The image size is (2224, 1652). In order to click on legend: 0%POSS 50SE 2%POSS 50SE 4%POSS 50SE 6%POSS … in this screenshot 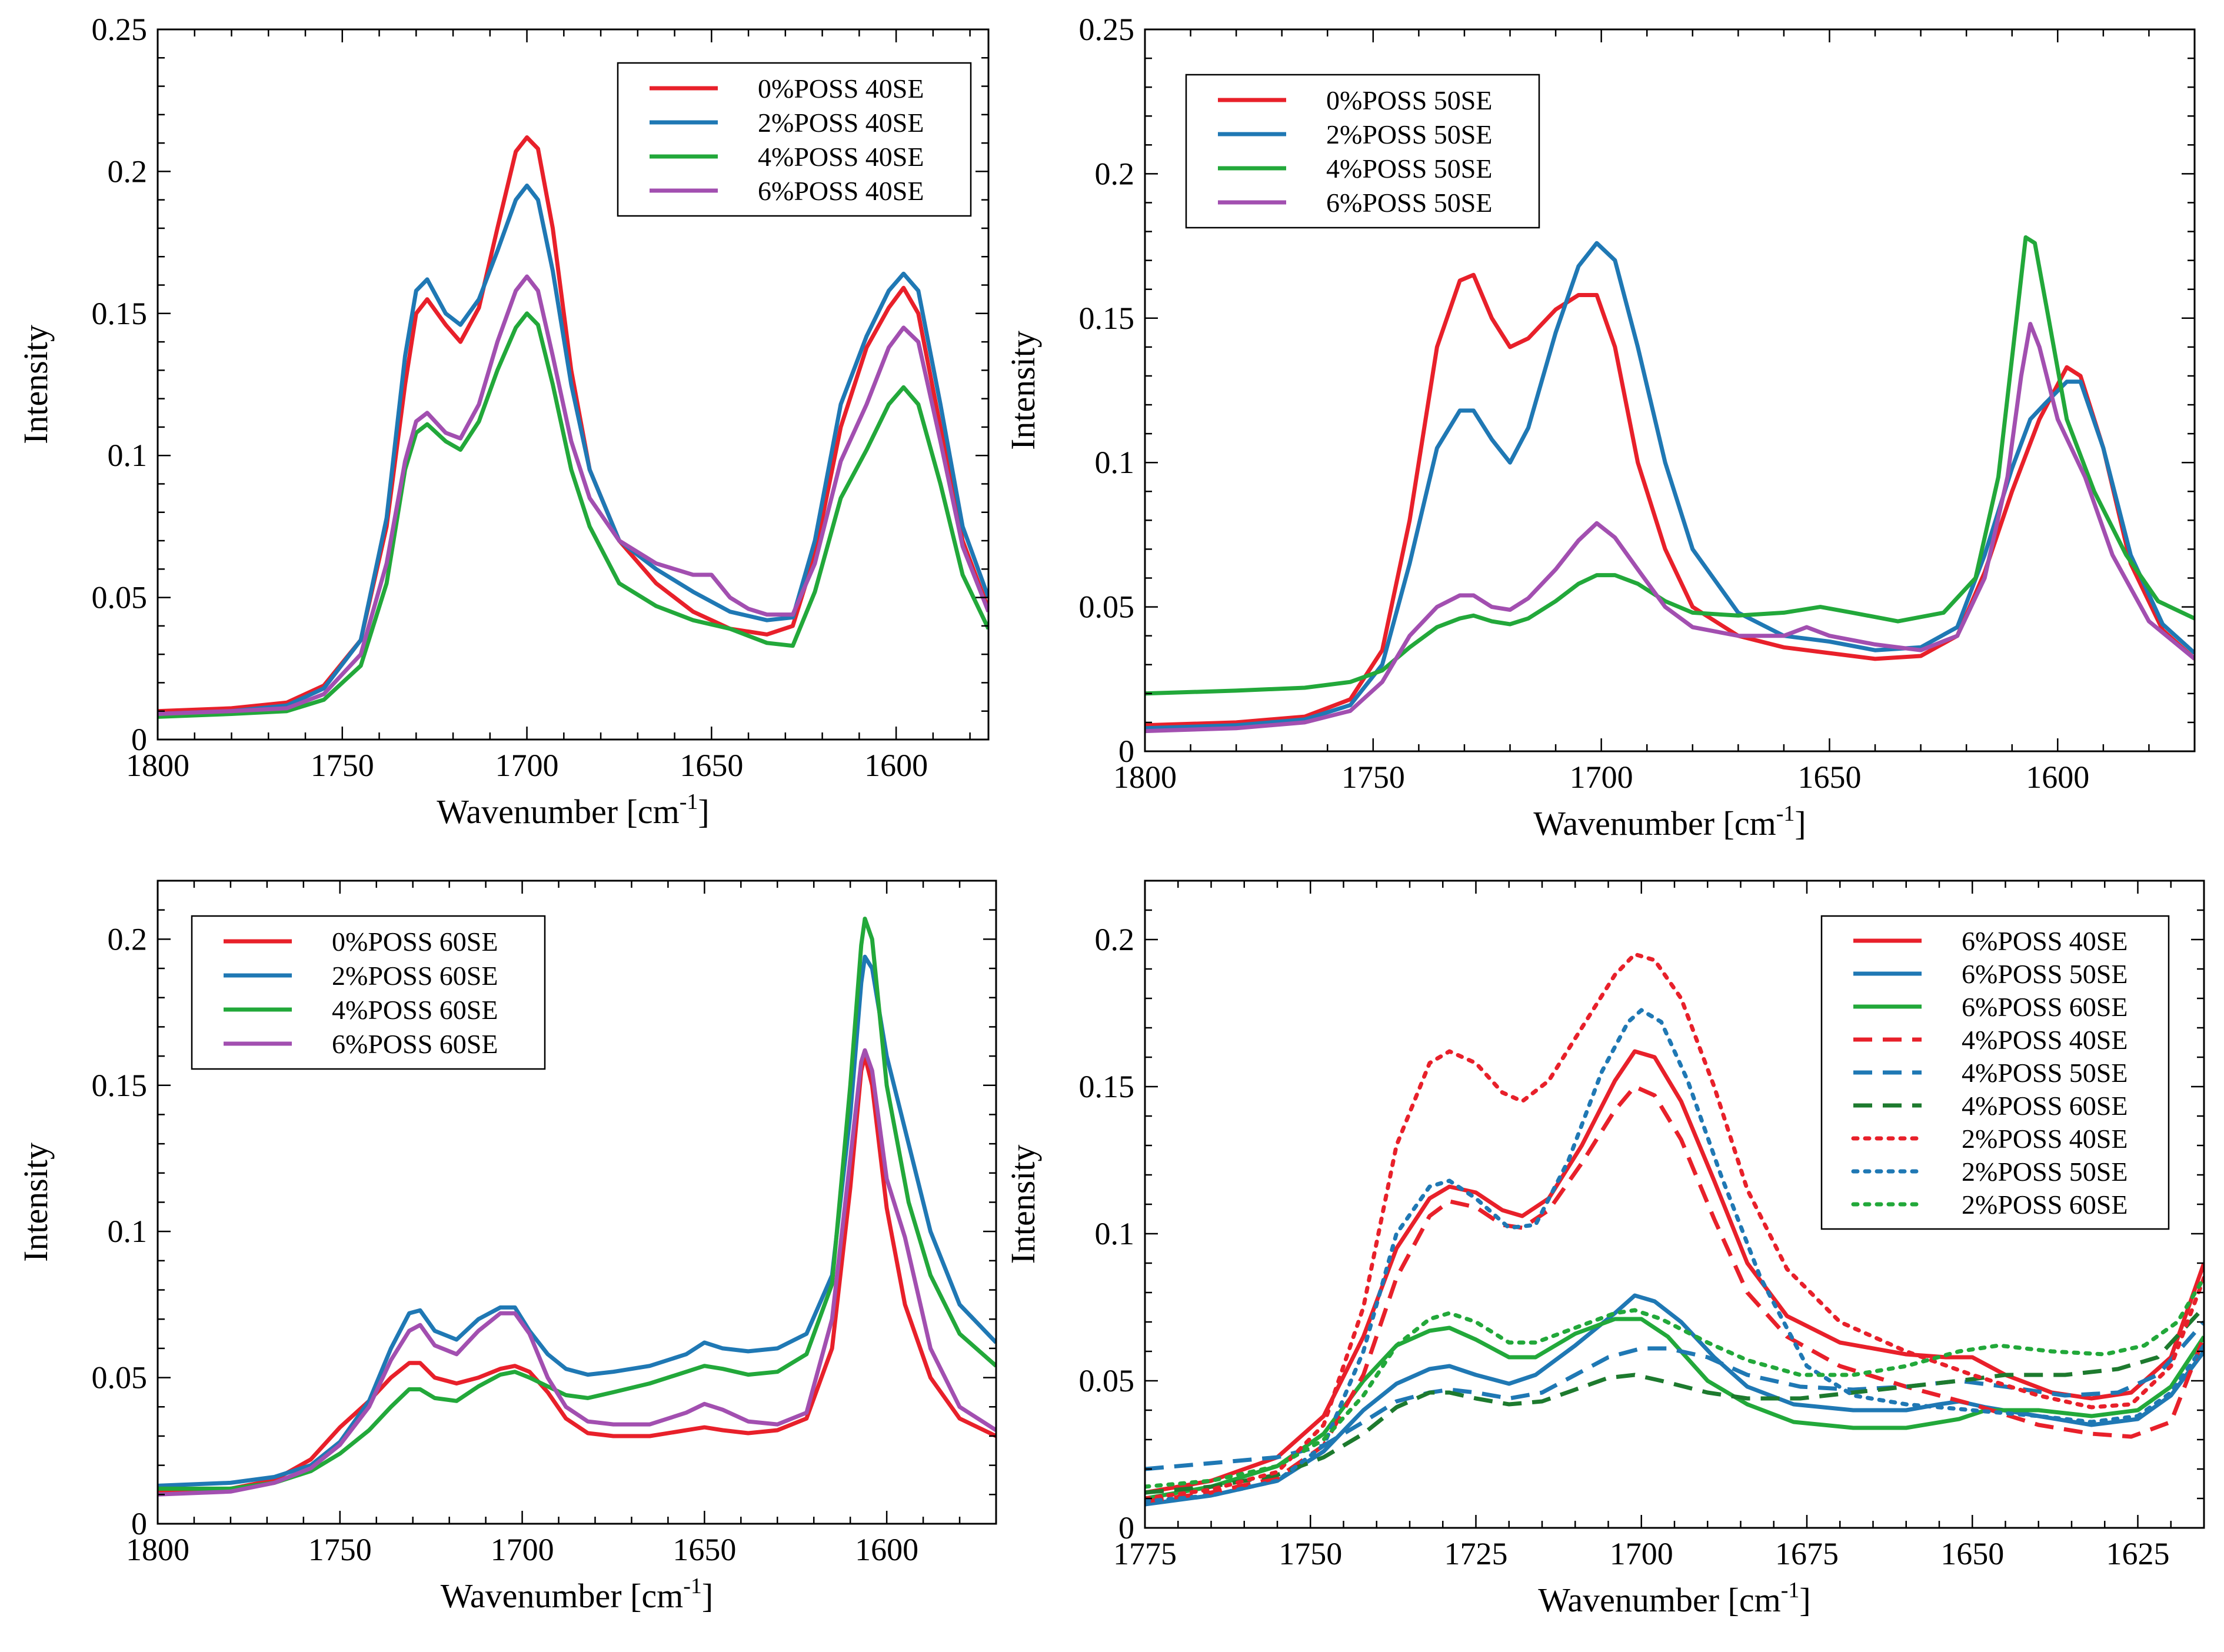, I will do `click(1362, 151)`.